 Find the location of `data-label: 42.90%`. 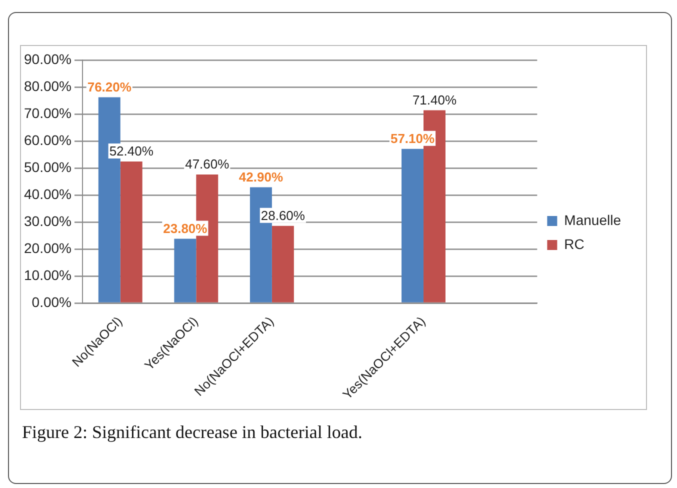

data-label: 42.90% is located at coordinates (261, 176).